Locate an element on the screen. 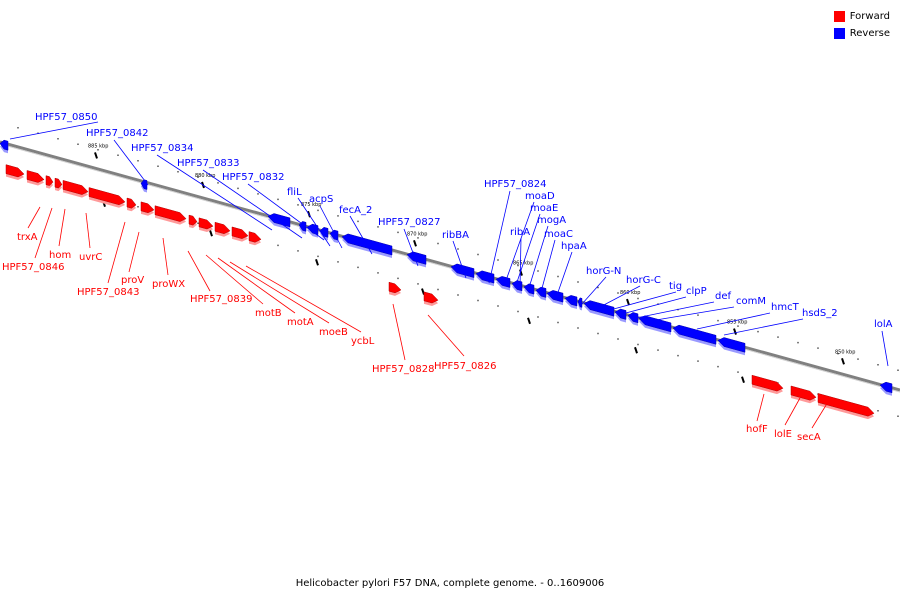 Image resolution: width=900 pixels, height=600 pixels. reverse-gene-label: moaC is located at coordinates (558, 234).